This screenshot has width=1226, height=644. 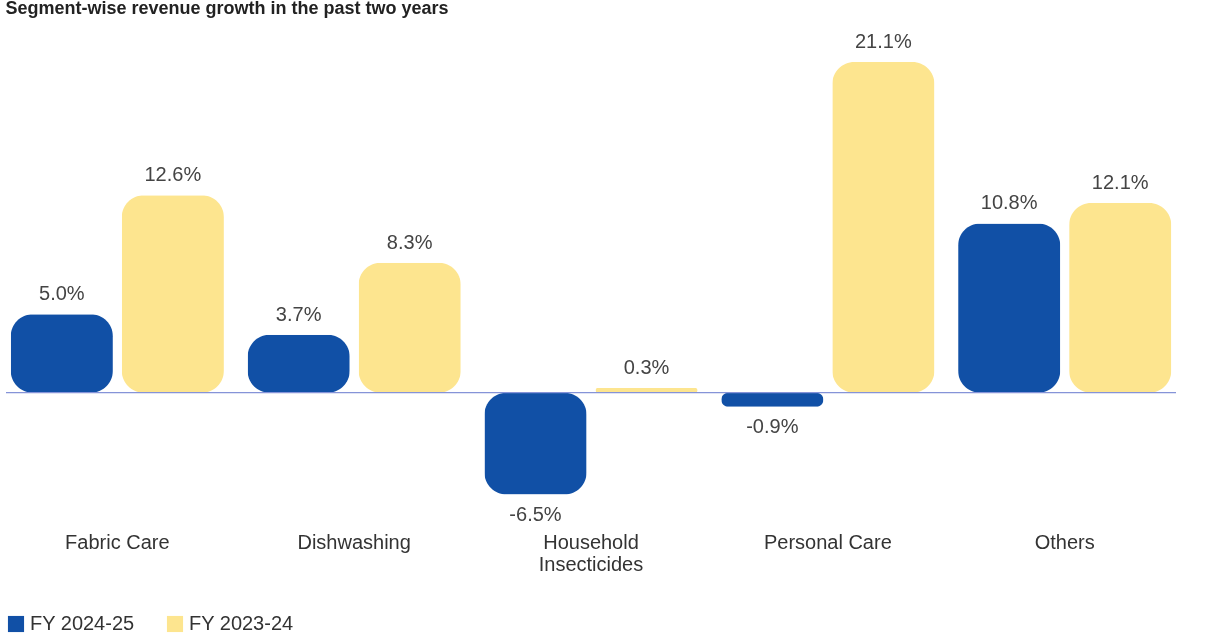 What do you see at coordinates (173, 174) in the screenshot?
I see `data-label: 12.6%` at bounding box center [173, 174].